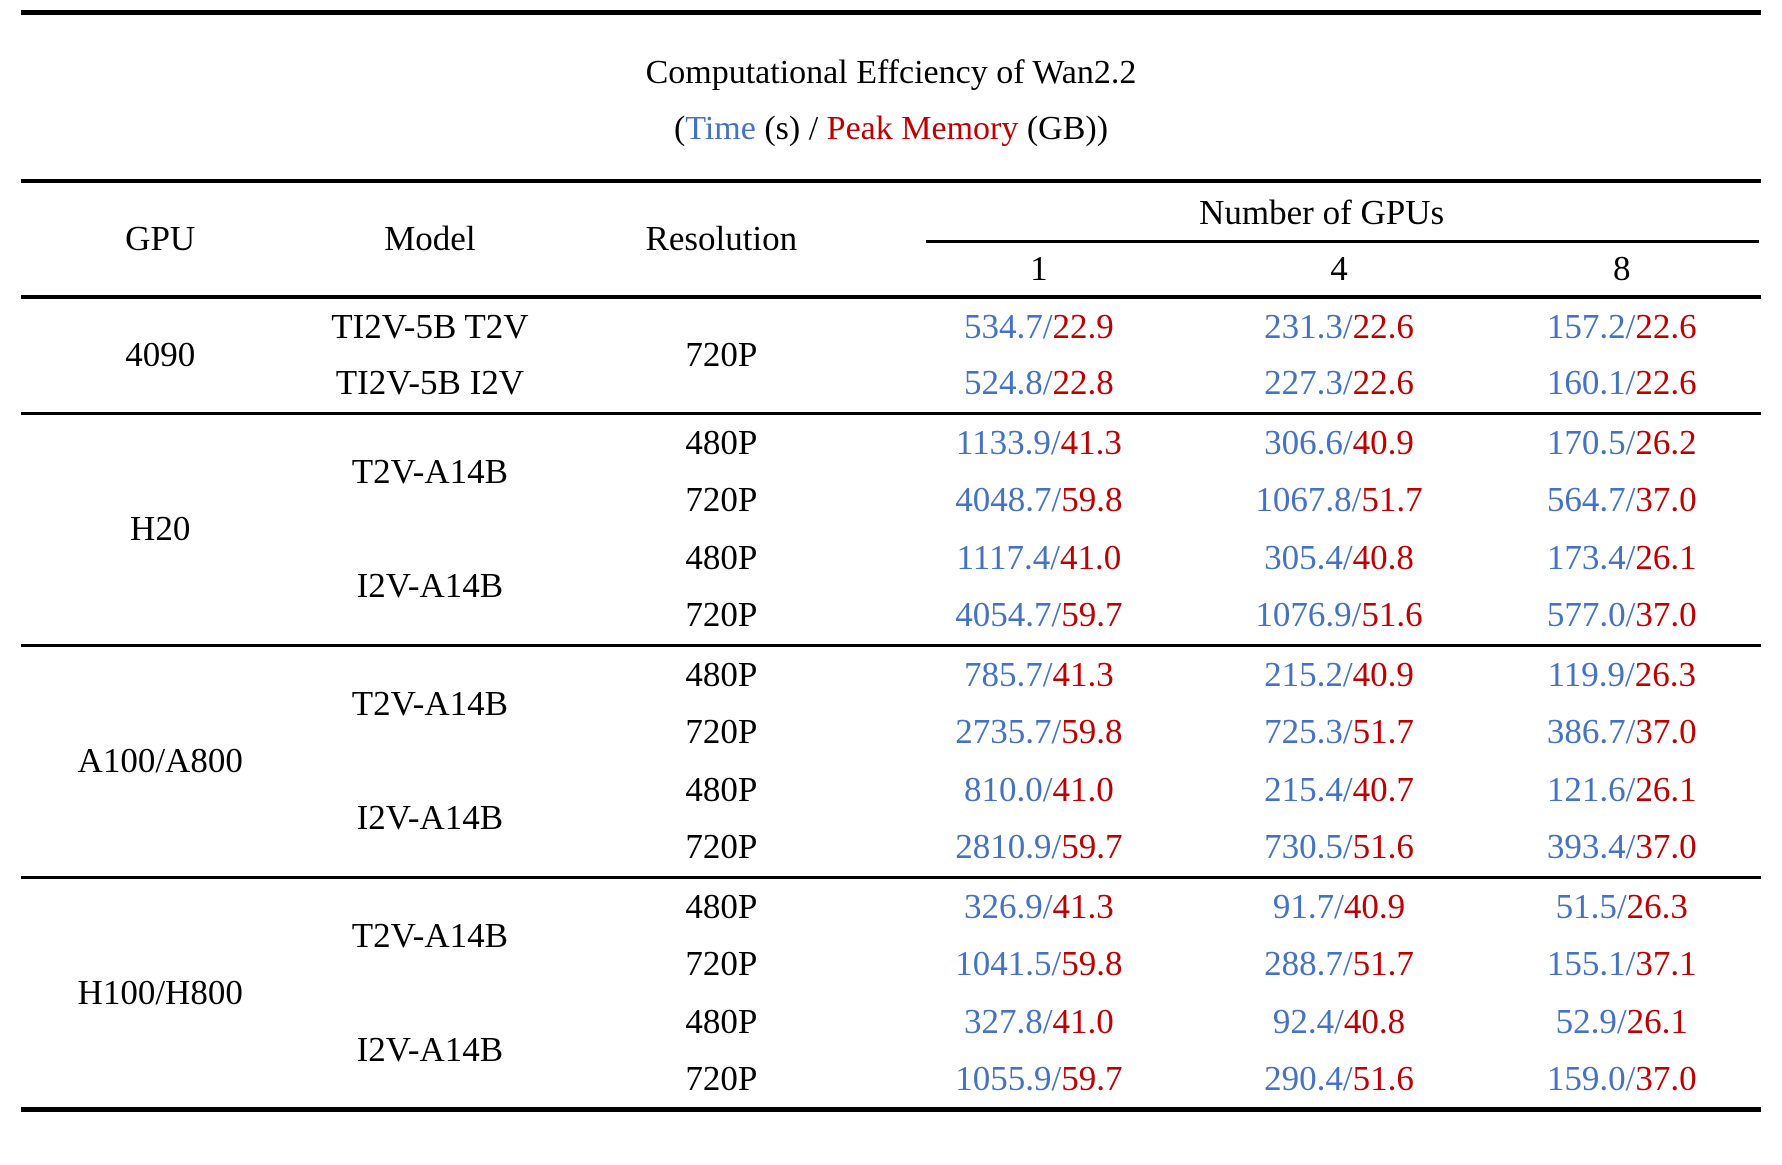 This screenshot has height=1165, width=1782. What do you see at coordinates (1622, 906) in the screenshot?
I see `value-cell: 51.5/26.3` at bounding box center [1622, 906].